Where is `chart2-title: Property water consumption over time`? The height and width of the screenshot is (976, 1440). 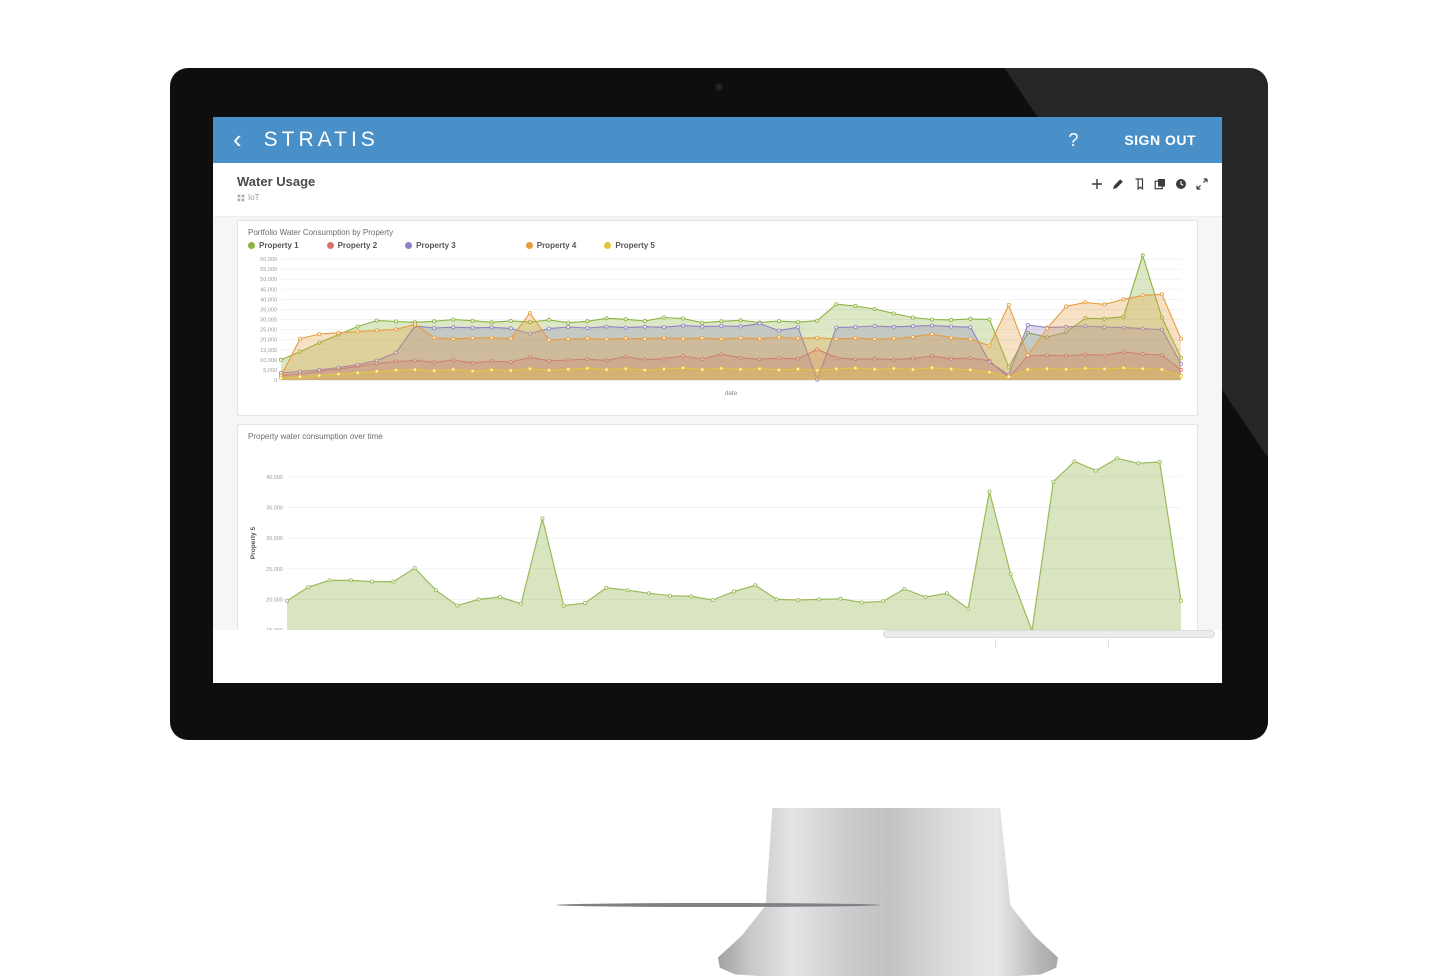 chart2-title: Property water consumption over time is located at coordinates (315, 436).